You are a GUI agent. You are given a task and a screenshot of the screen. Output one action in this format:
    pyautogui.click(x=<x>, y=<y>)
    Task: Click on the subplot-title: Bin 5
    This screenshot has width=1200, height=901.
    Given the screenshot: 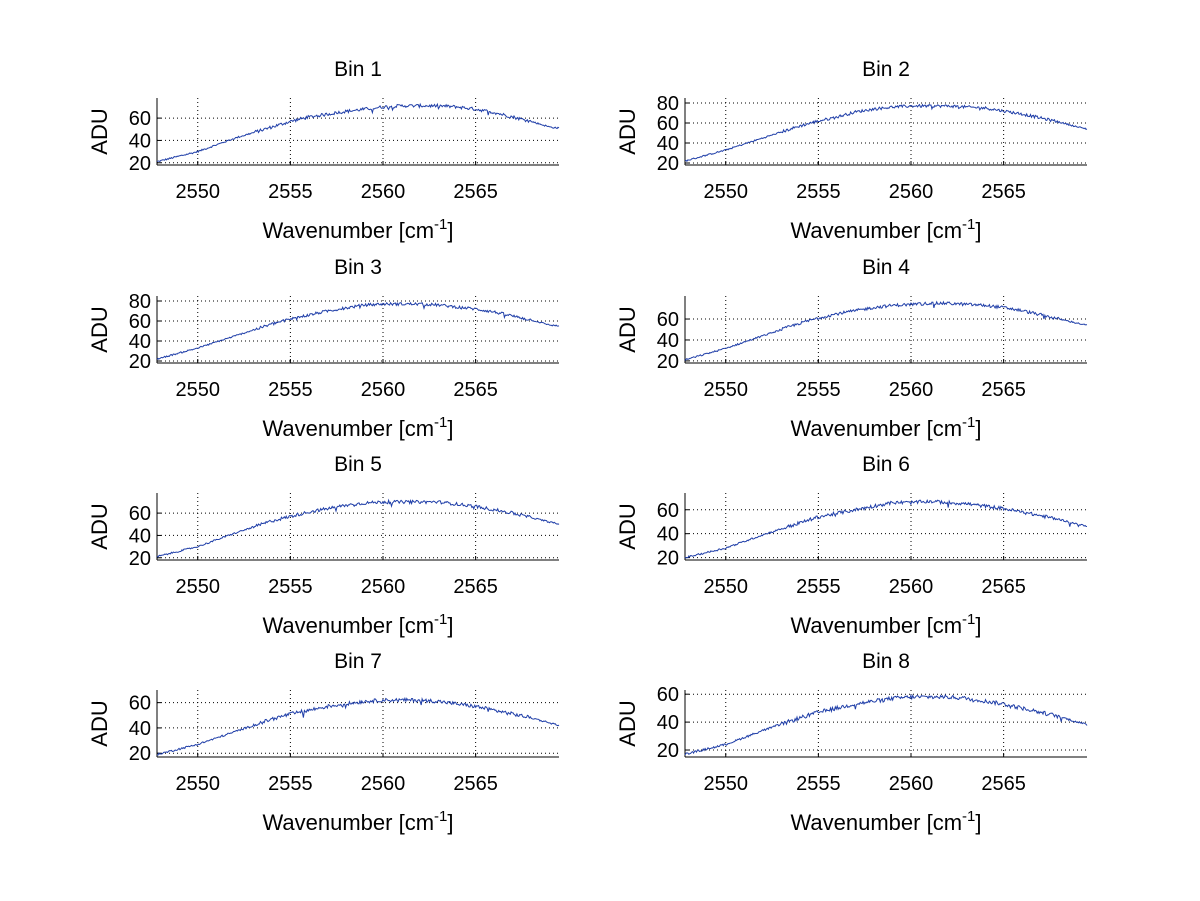 What is the action you would take?
    pyautogui.click(x=358, y=464)
    